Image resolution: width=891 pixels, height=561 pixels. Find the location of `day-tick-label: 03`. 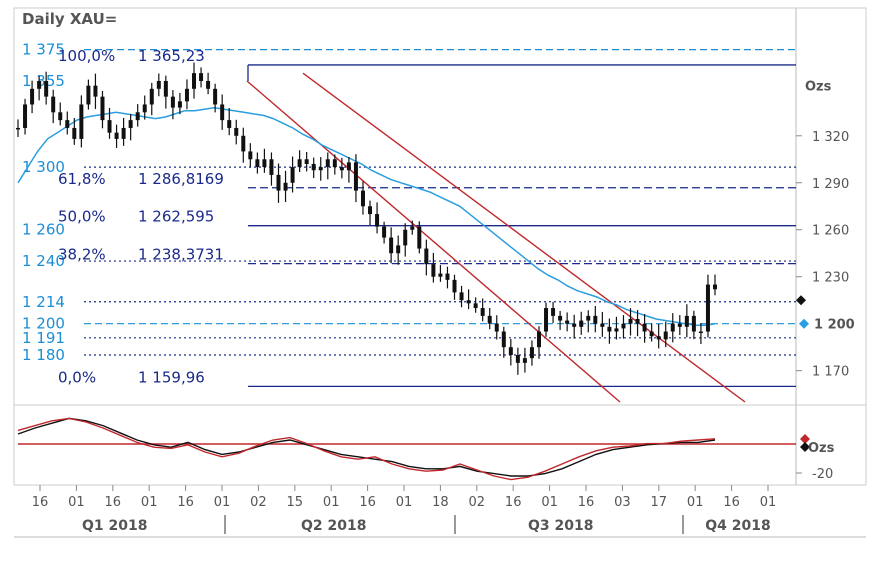

day-tick-label: 03 is located at coordinates (622, 502).